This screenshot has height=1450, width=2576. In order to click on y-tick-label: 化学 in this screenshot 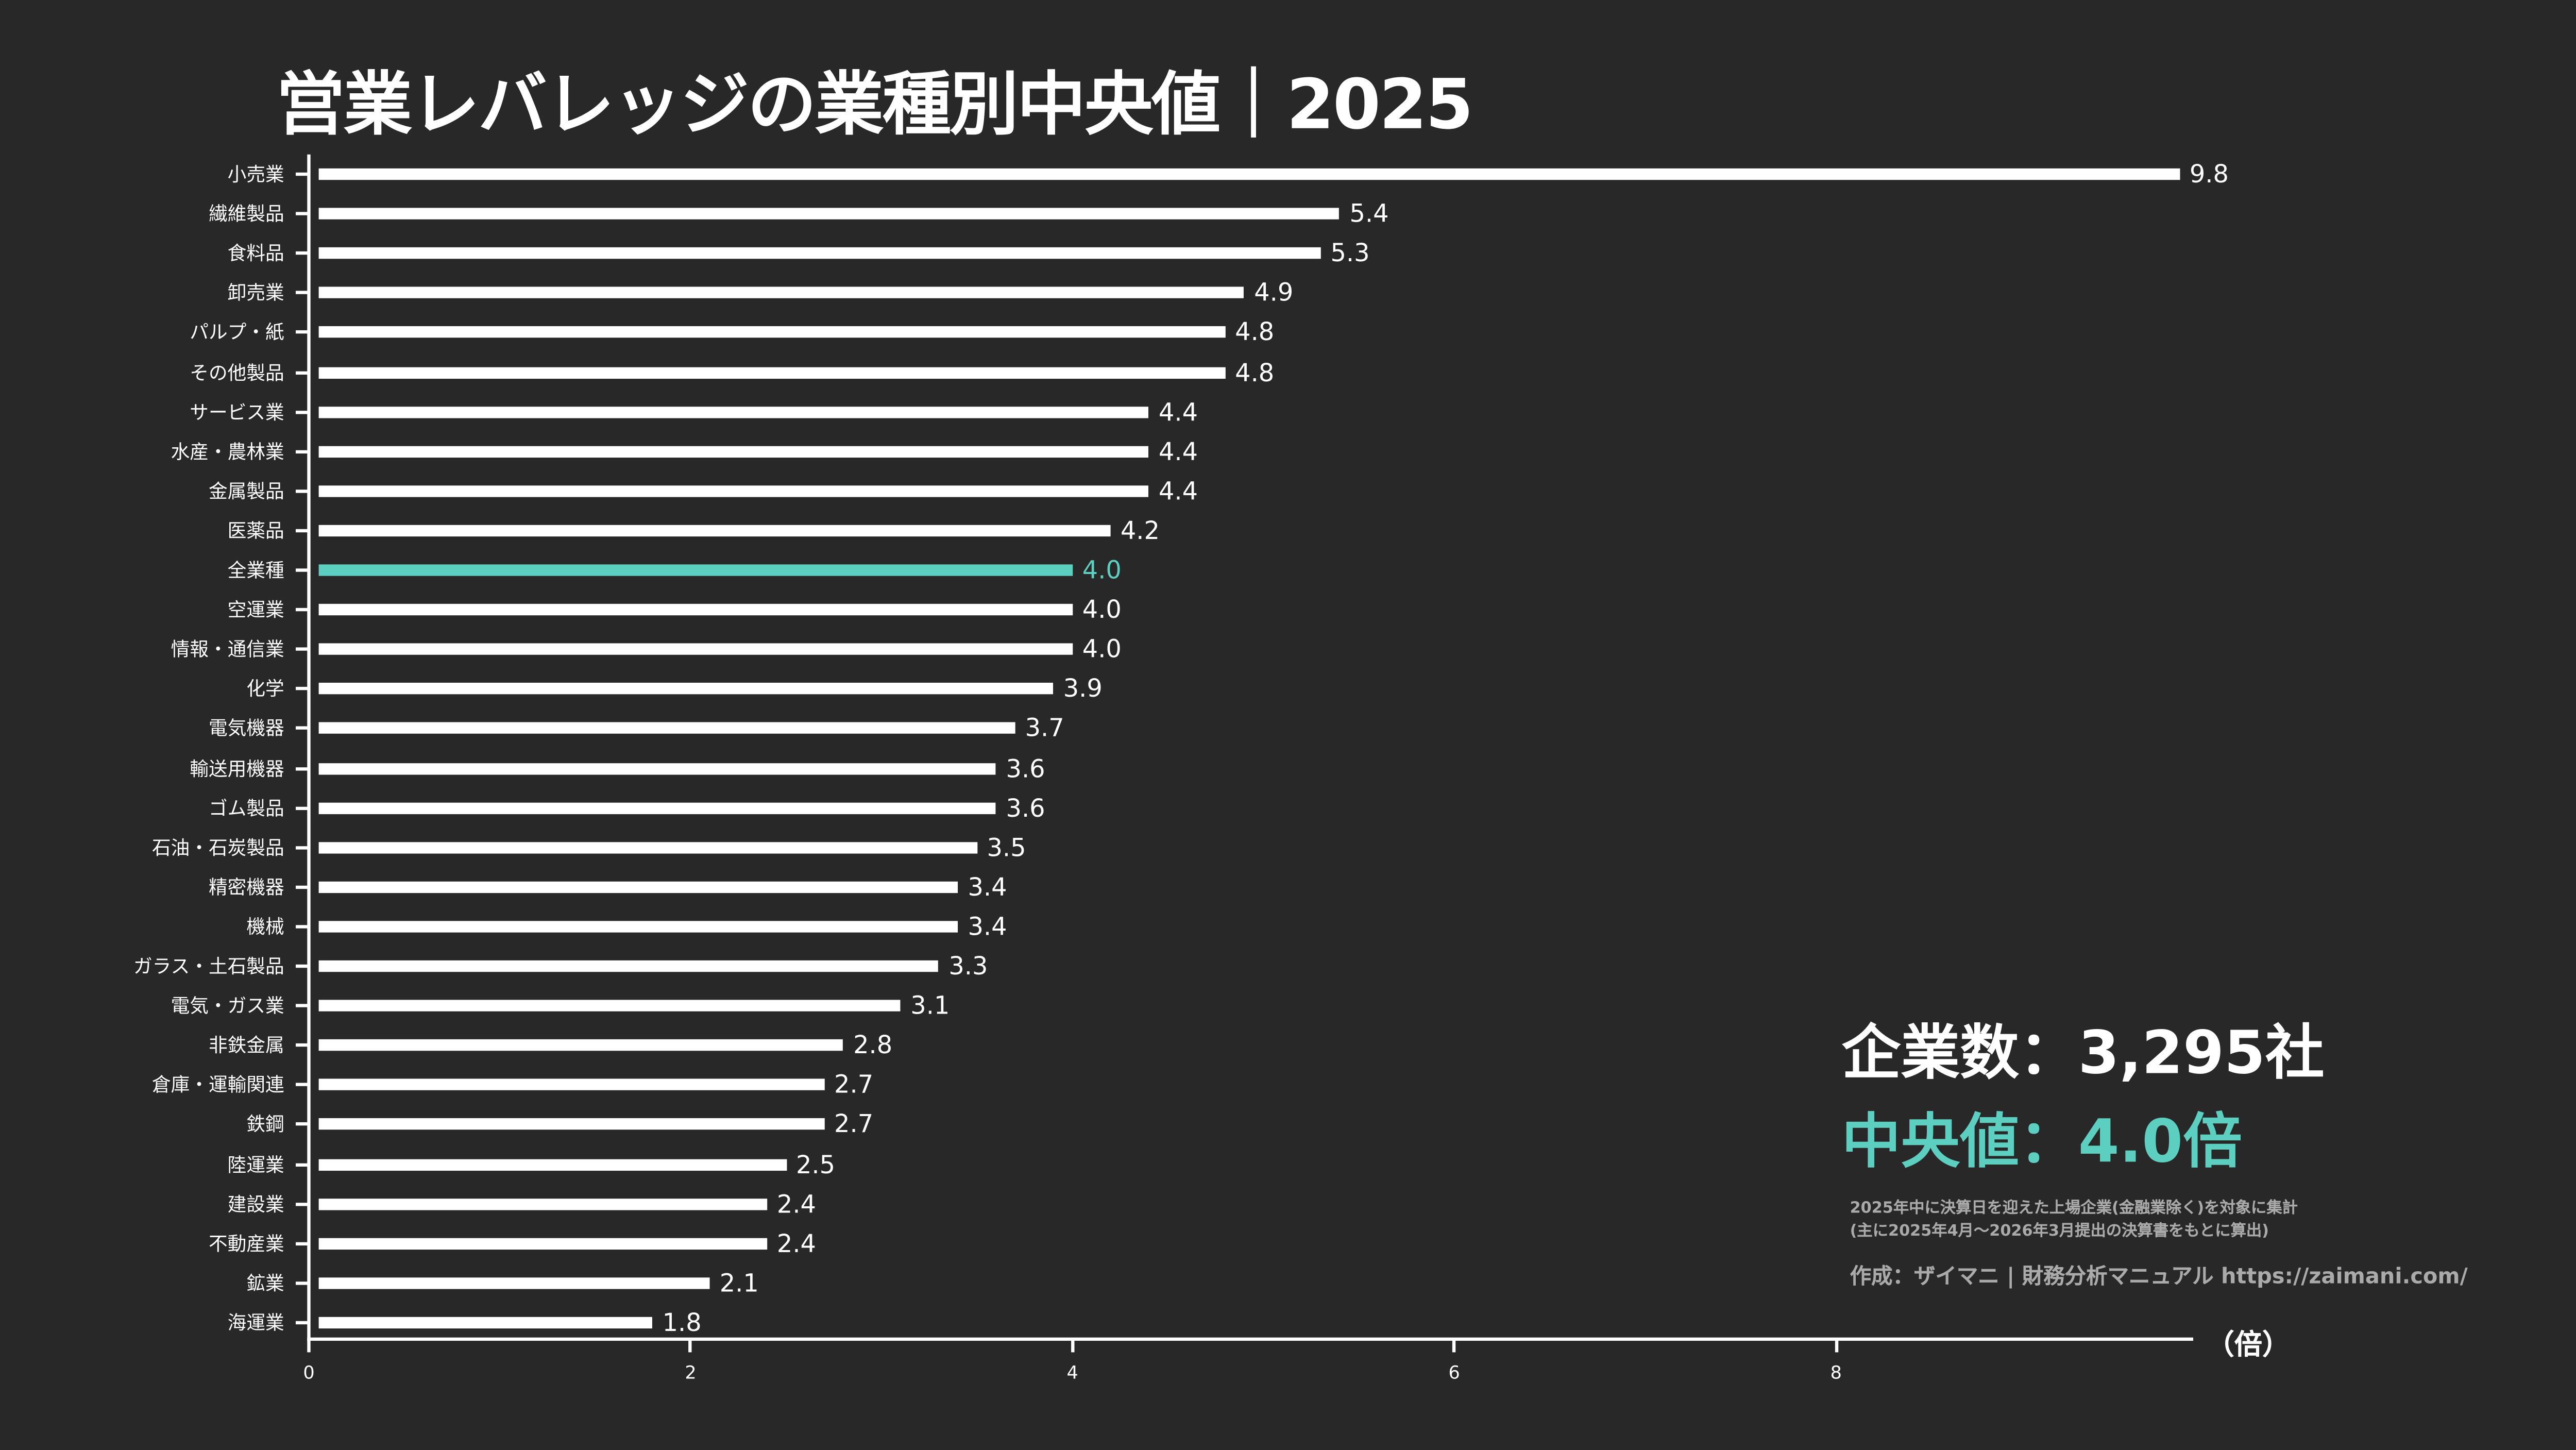, I will do `click(265, 689)`.